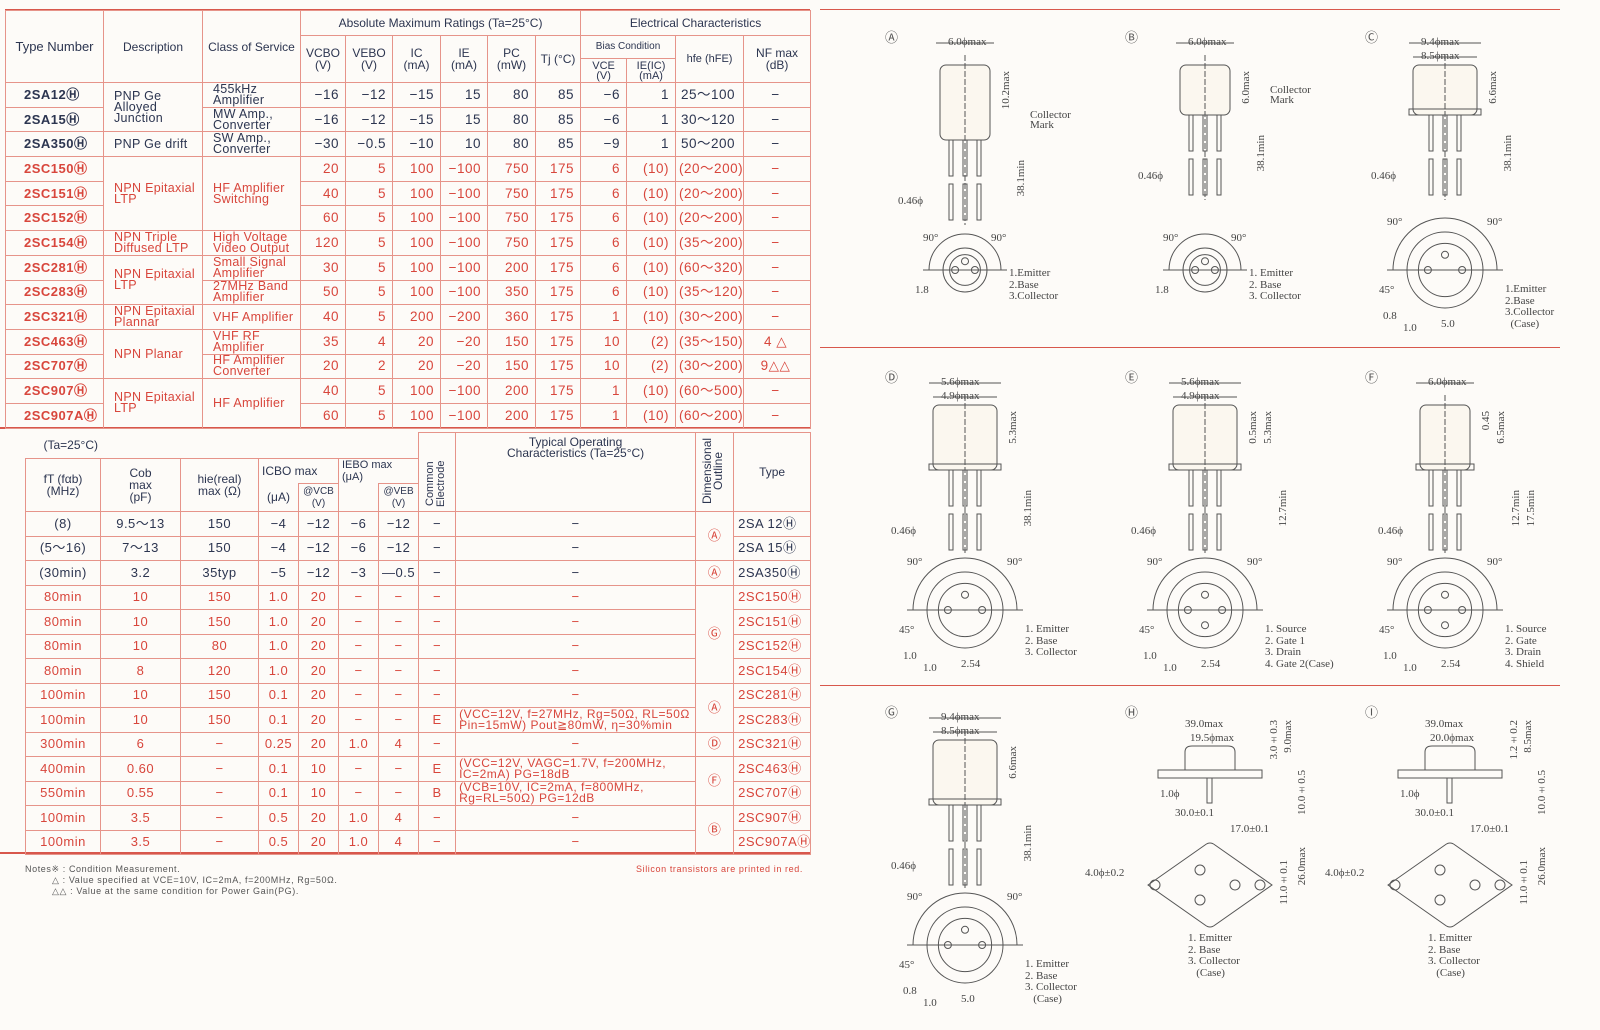 This screenshot has width=1600, height=1030. What do you see at coordinates (1195, 813) in the screenshot?
I see `dimension-label: 30.0±0.1` at bounding box center [1195, 813].